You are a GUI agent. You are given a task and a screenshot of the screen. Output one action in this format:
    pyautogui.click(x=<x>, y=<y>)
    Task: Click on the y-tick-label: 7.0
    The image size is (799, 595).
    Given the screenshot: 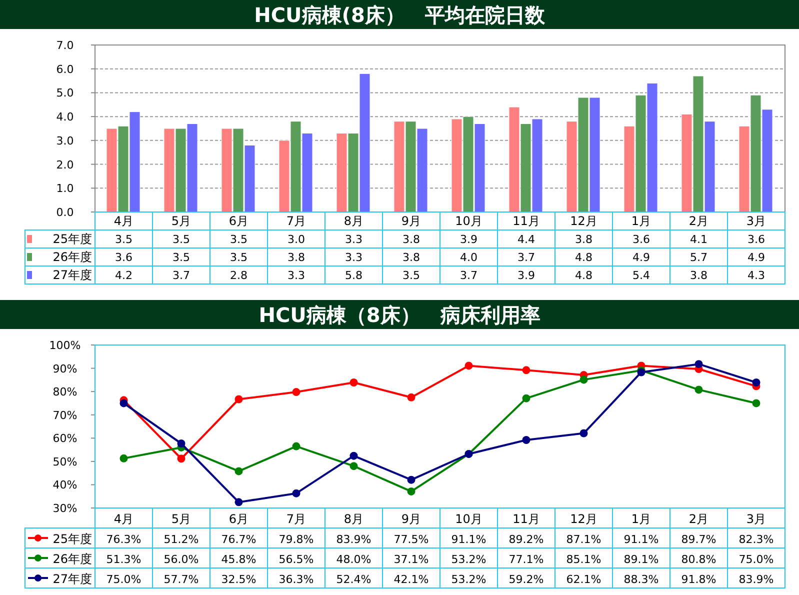 What is the action you would take?
    pyautogui.click(x=65, y=45)
    